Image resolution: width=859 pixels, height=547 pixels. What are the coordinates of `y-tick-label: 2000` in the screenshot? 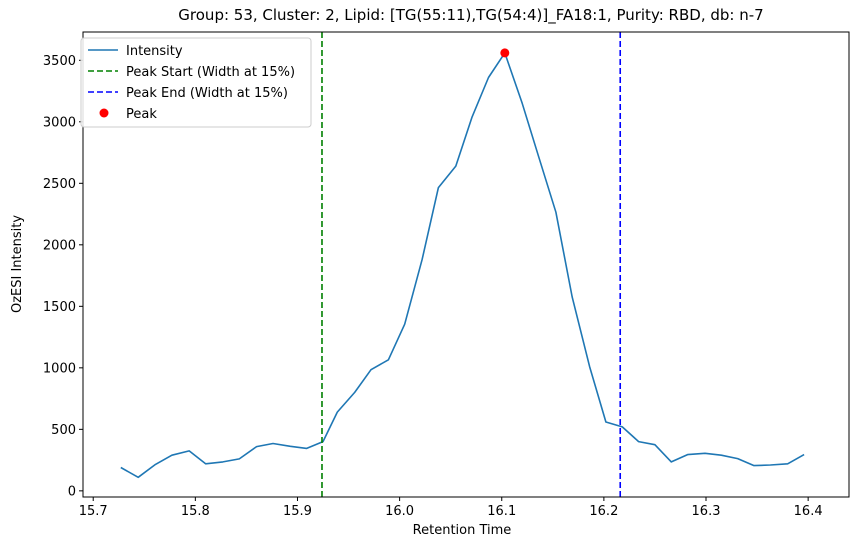 It's located at (59, 245).